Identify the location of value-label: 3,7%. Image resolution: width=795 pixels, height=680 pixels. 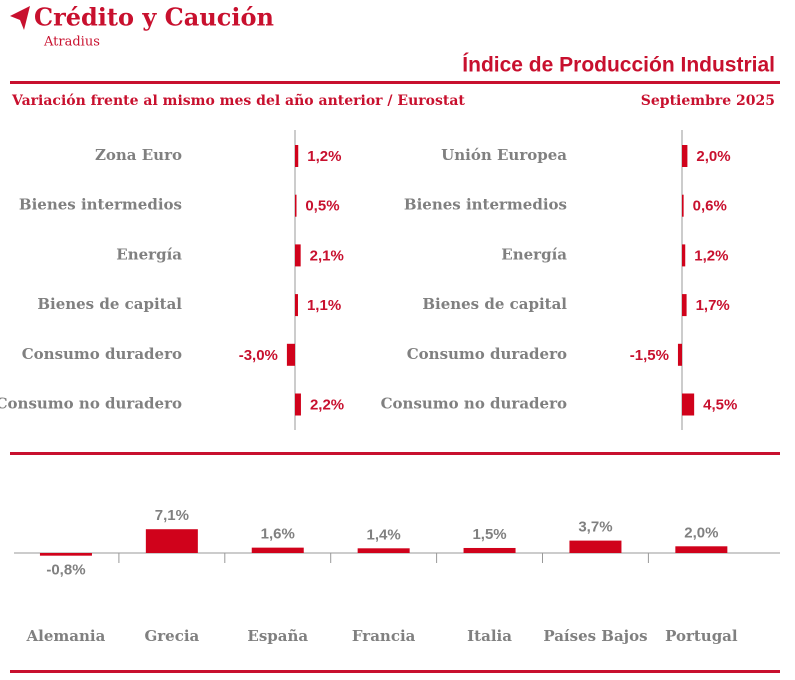
(595, 527).